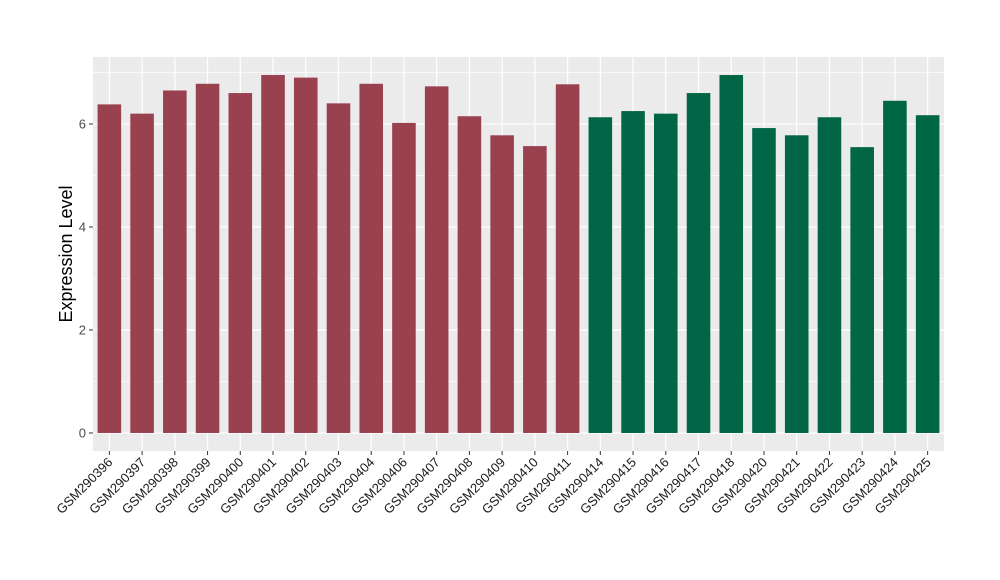 The height and width of the screenshot is (580, 1000). What do you see at coordinates (829, 275) in the screenshot?
I see `bar-GSM290422` at bounding box center [829, 275].